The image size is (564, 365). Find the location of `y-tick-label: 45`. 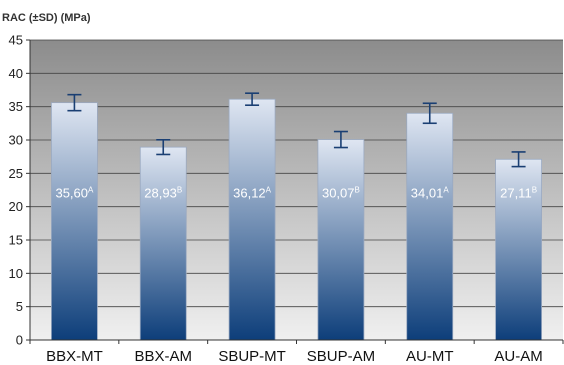

y-tick-label: 45 is located at coordinates (16, 40).